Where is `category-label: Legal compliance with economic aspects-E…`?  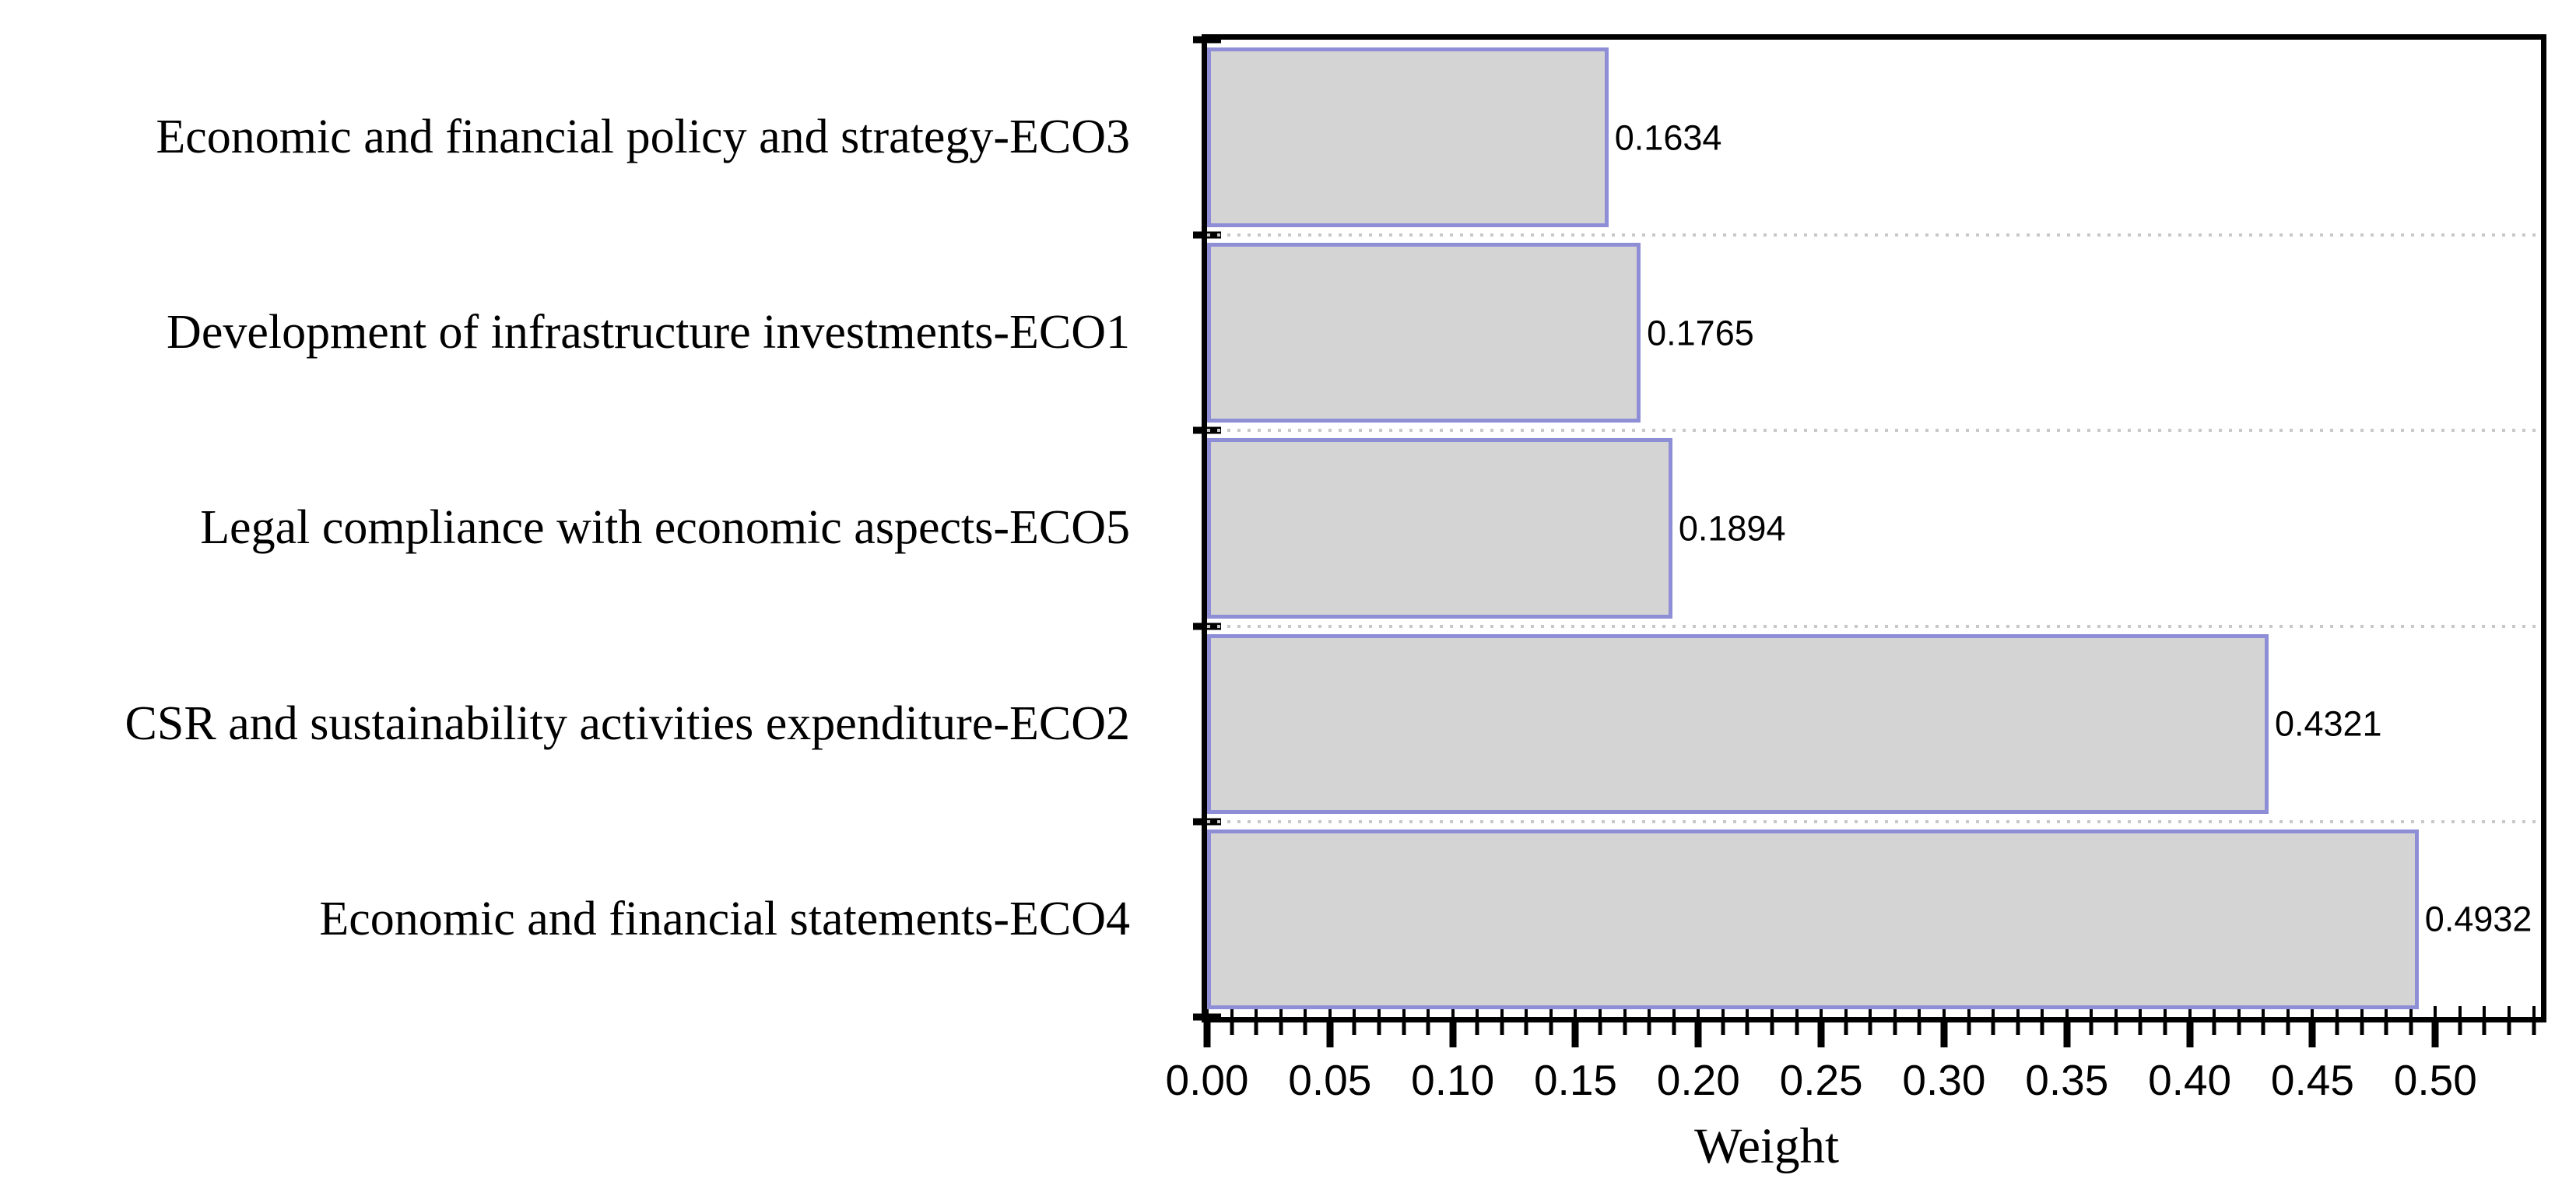 category-label: Legal compliance with economic aspects-E… is located at coordinates (665, 528).